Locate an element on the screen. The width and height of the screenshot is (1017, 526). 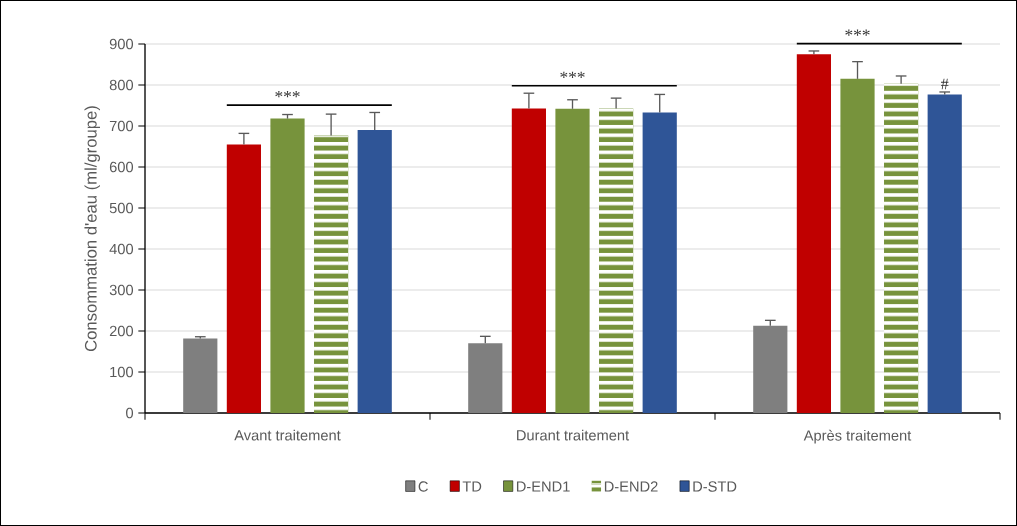
legend-label: D-STD is located at coordinates (715, 486).